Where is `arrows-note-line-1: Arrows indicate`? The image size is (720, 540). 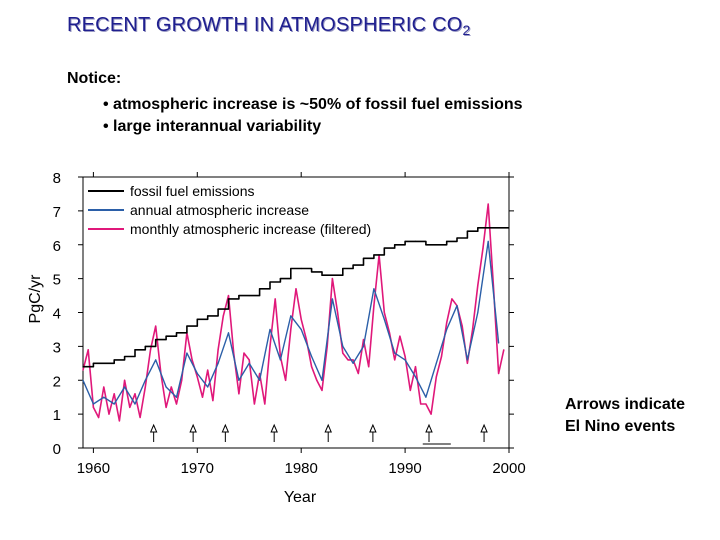
arrows-note-line-1: Arrows indicate is located at coordinates (625, 404).